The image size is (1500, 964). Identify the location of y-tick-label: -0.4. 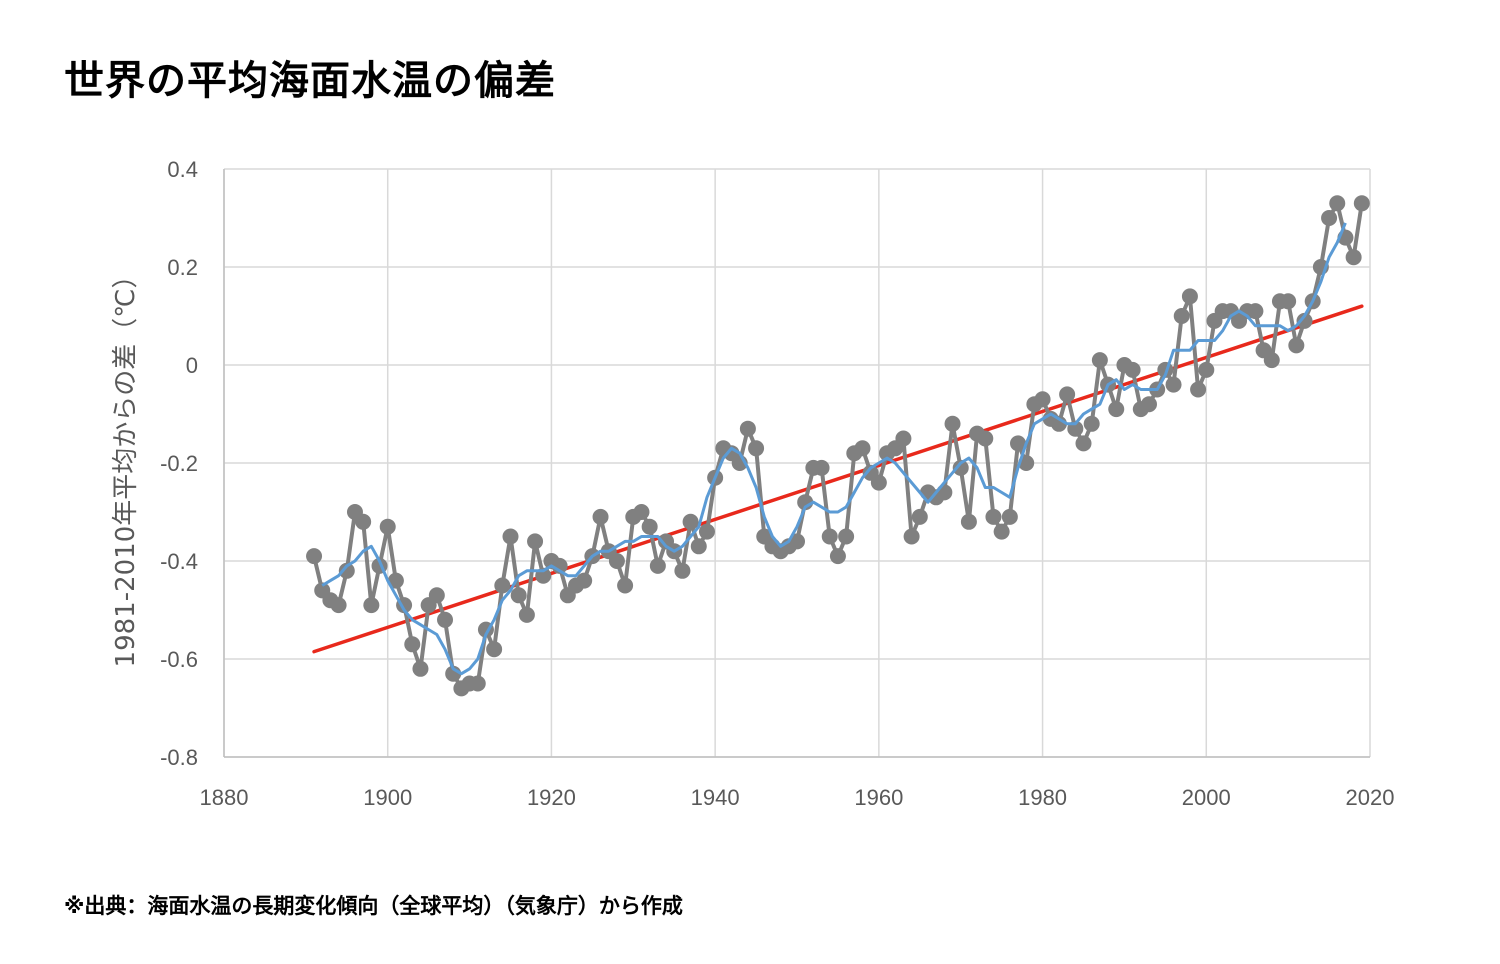
(179, 561).